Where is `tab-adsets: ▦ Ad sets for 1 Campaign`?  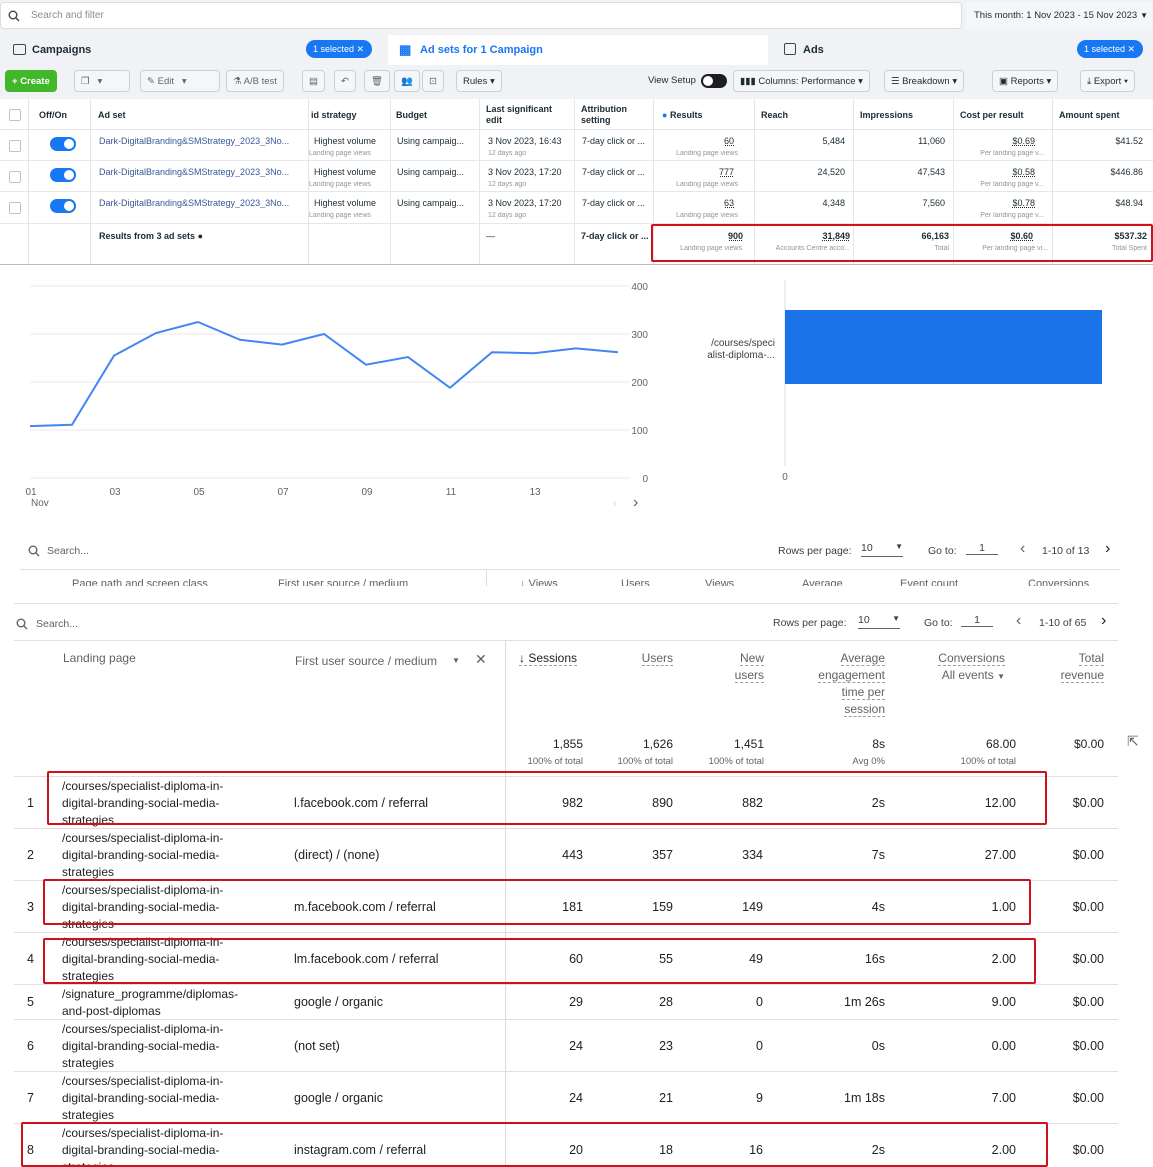
tab-adsets: ▦ Ad sets for 1 Campaign is located at coordinates (578, 50).